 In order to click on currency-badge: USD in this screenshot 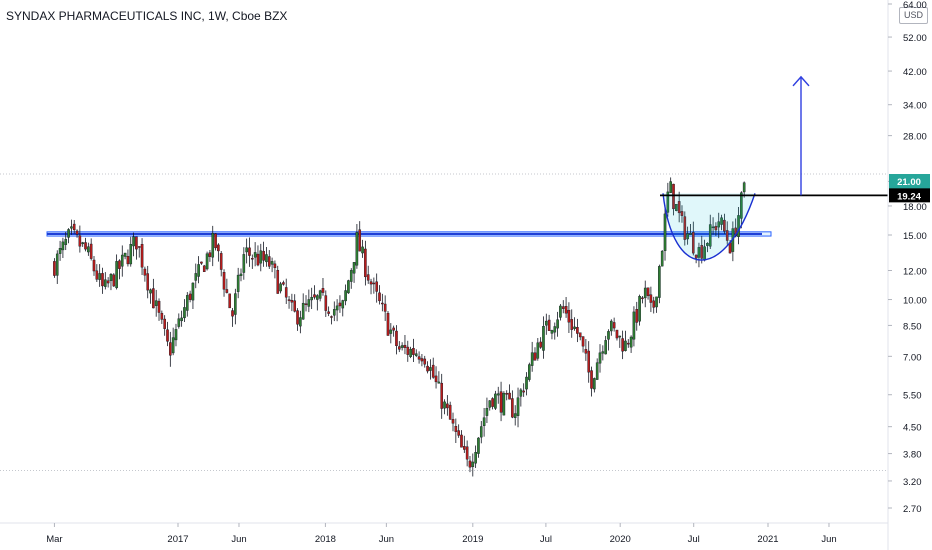, I will do `click(913, 15)`.